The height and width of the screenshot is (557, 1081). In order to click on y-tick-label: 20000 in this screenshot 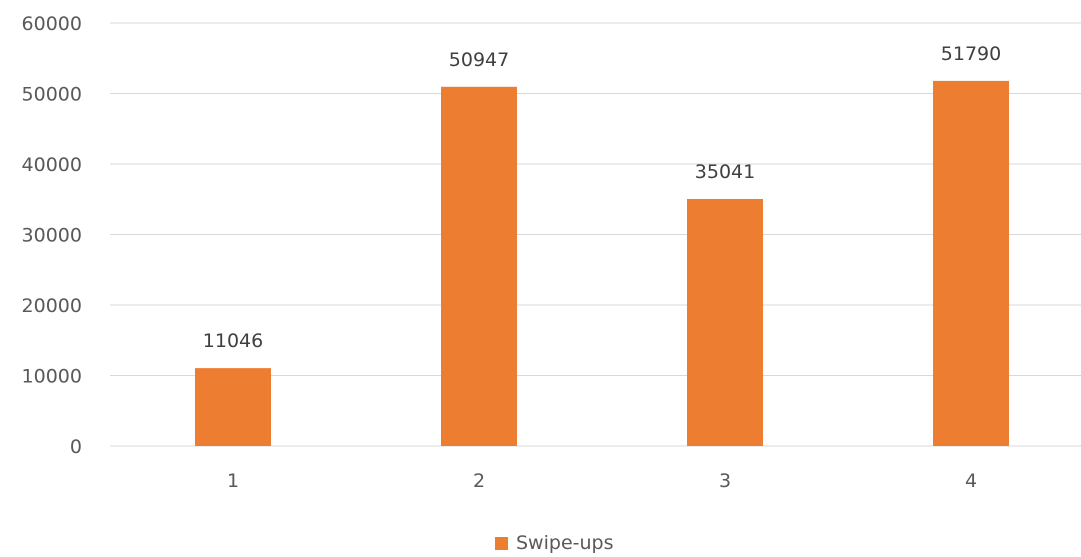, I will do `click(52, 306)`.